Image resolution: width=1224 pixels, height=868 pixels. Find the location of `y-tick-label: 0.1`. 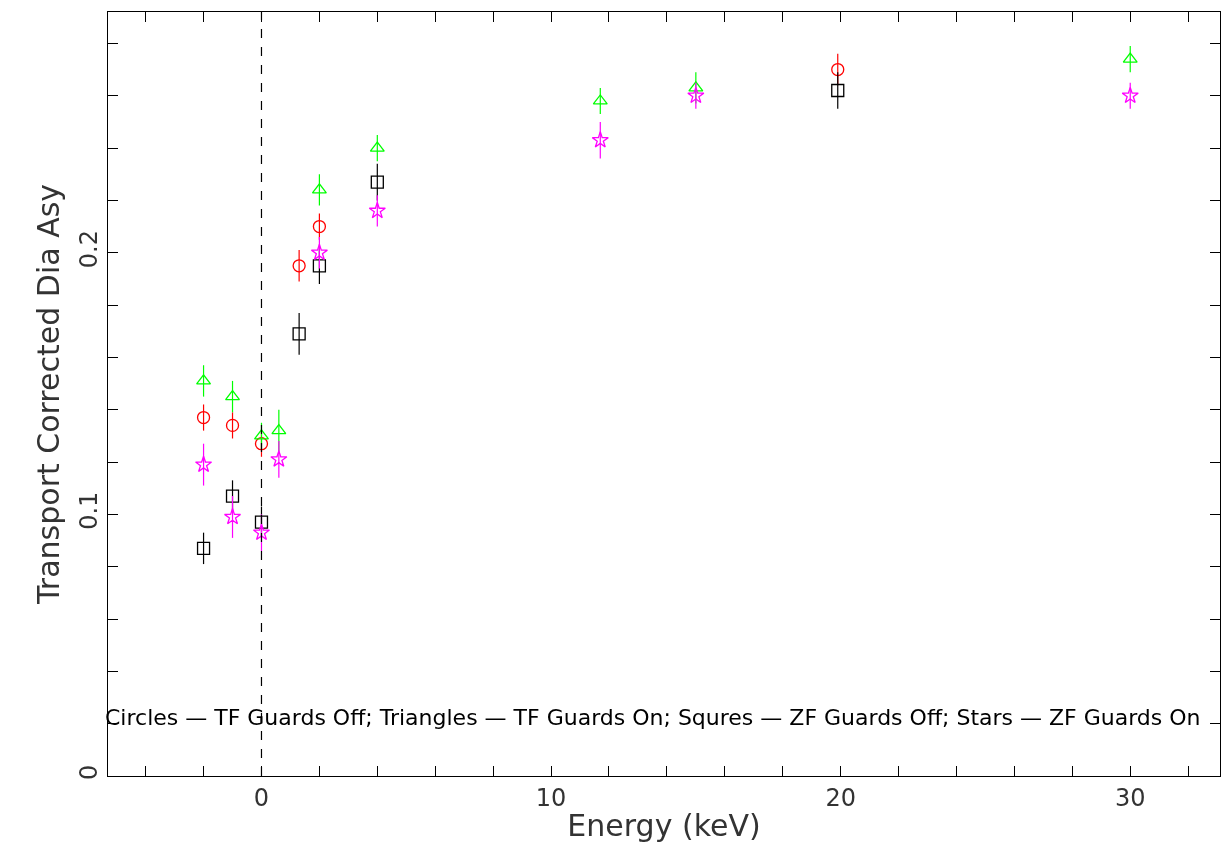

y-tick-label: 0.1 is located at coordinates (89, 510).